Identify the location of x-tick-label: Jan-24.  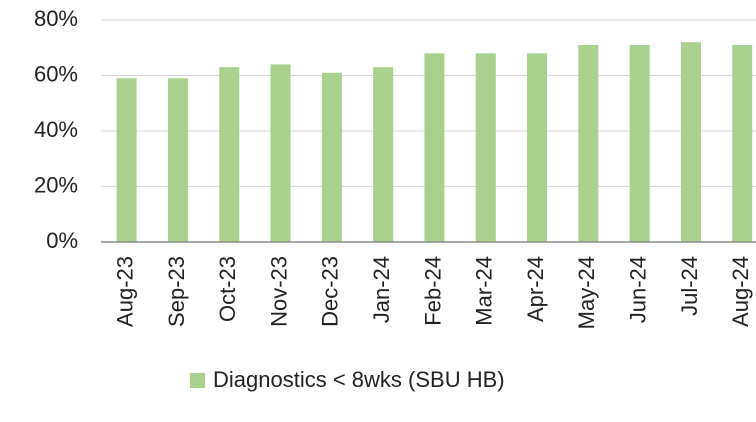
(381, 289).